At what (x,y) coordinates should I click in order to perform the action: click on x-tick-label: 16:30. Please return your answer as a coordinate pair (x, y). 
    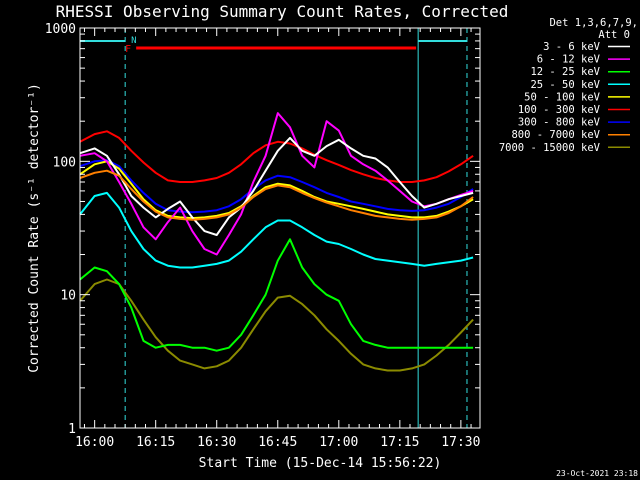
    Looking at the image, I should click on (216, 442).